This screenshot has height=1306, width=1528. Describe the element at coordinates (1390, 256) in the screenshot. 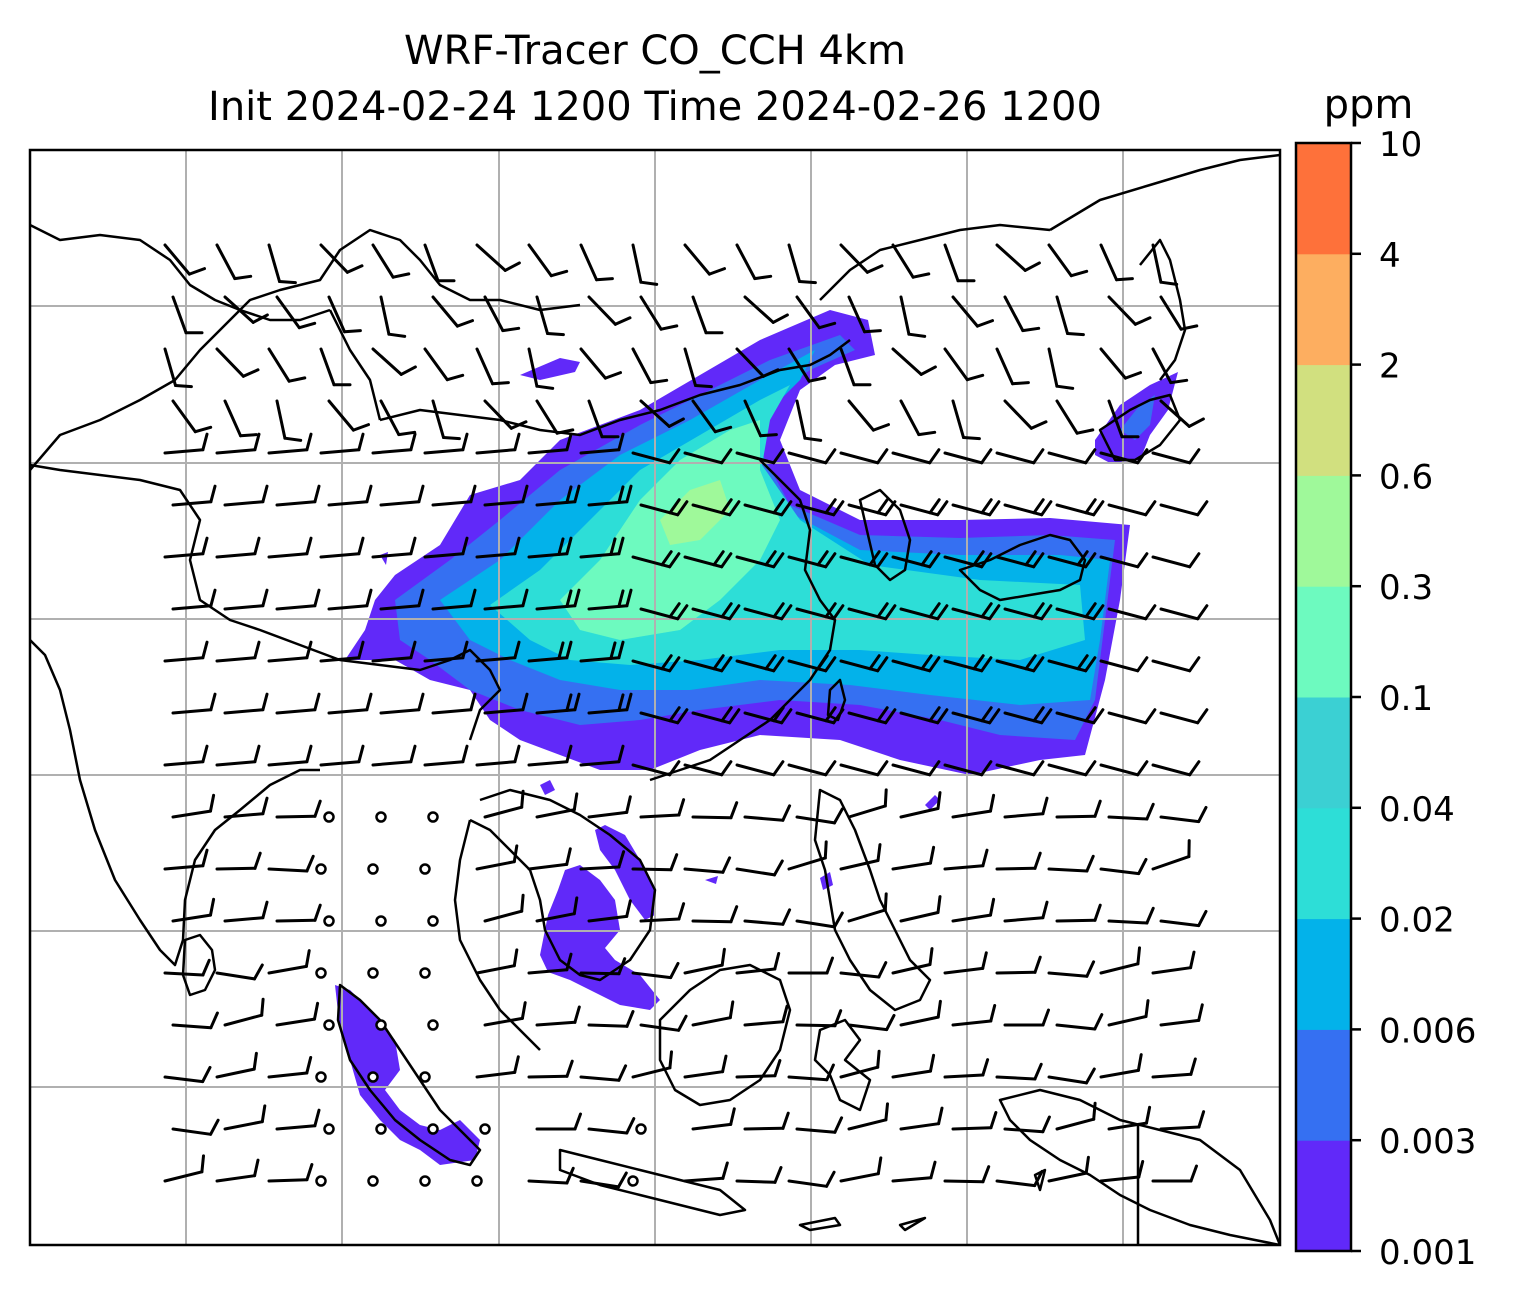

I see `colorbar-tick-label: 4` at that location.